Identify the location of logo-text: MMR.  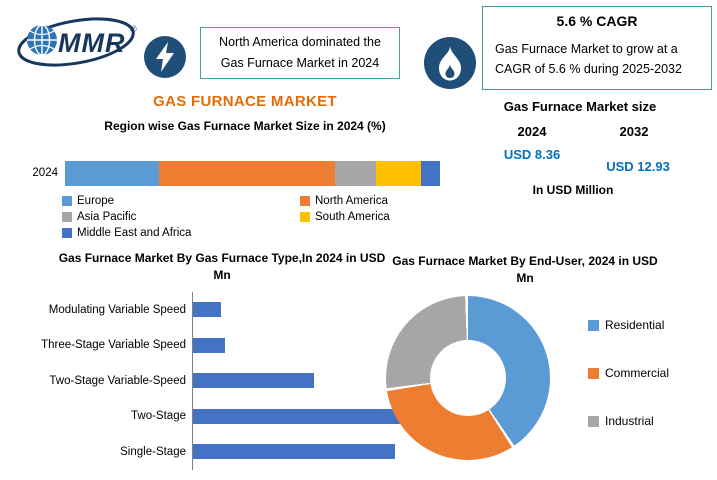
(92, 43).